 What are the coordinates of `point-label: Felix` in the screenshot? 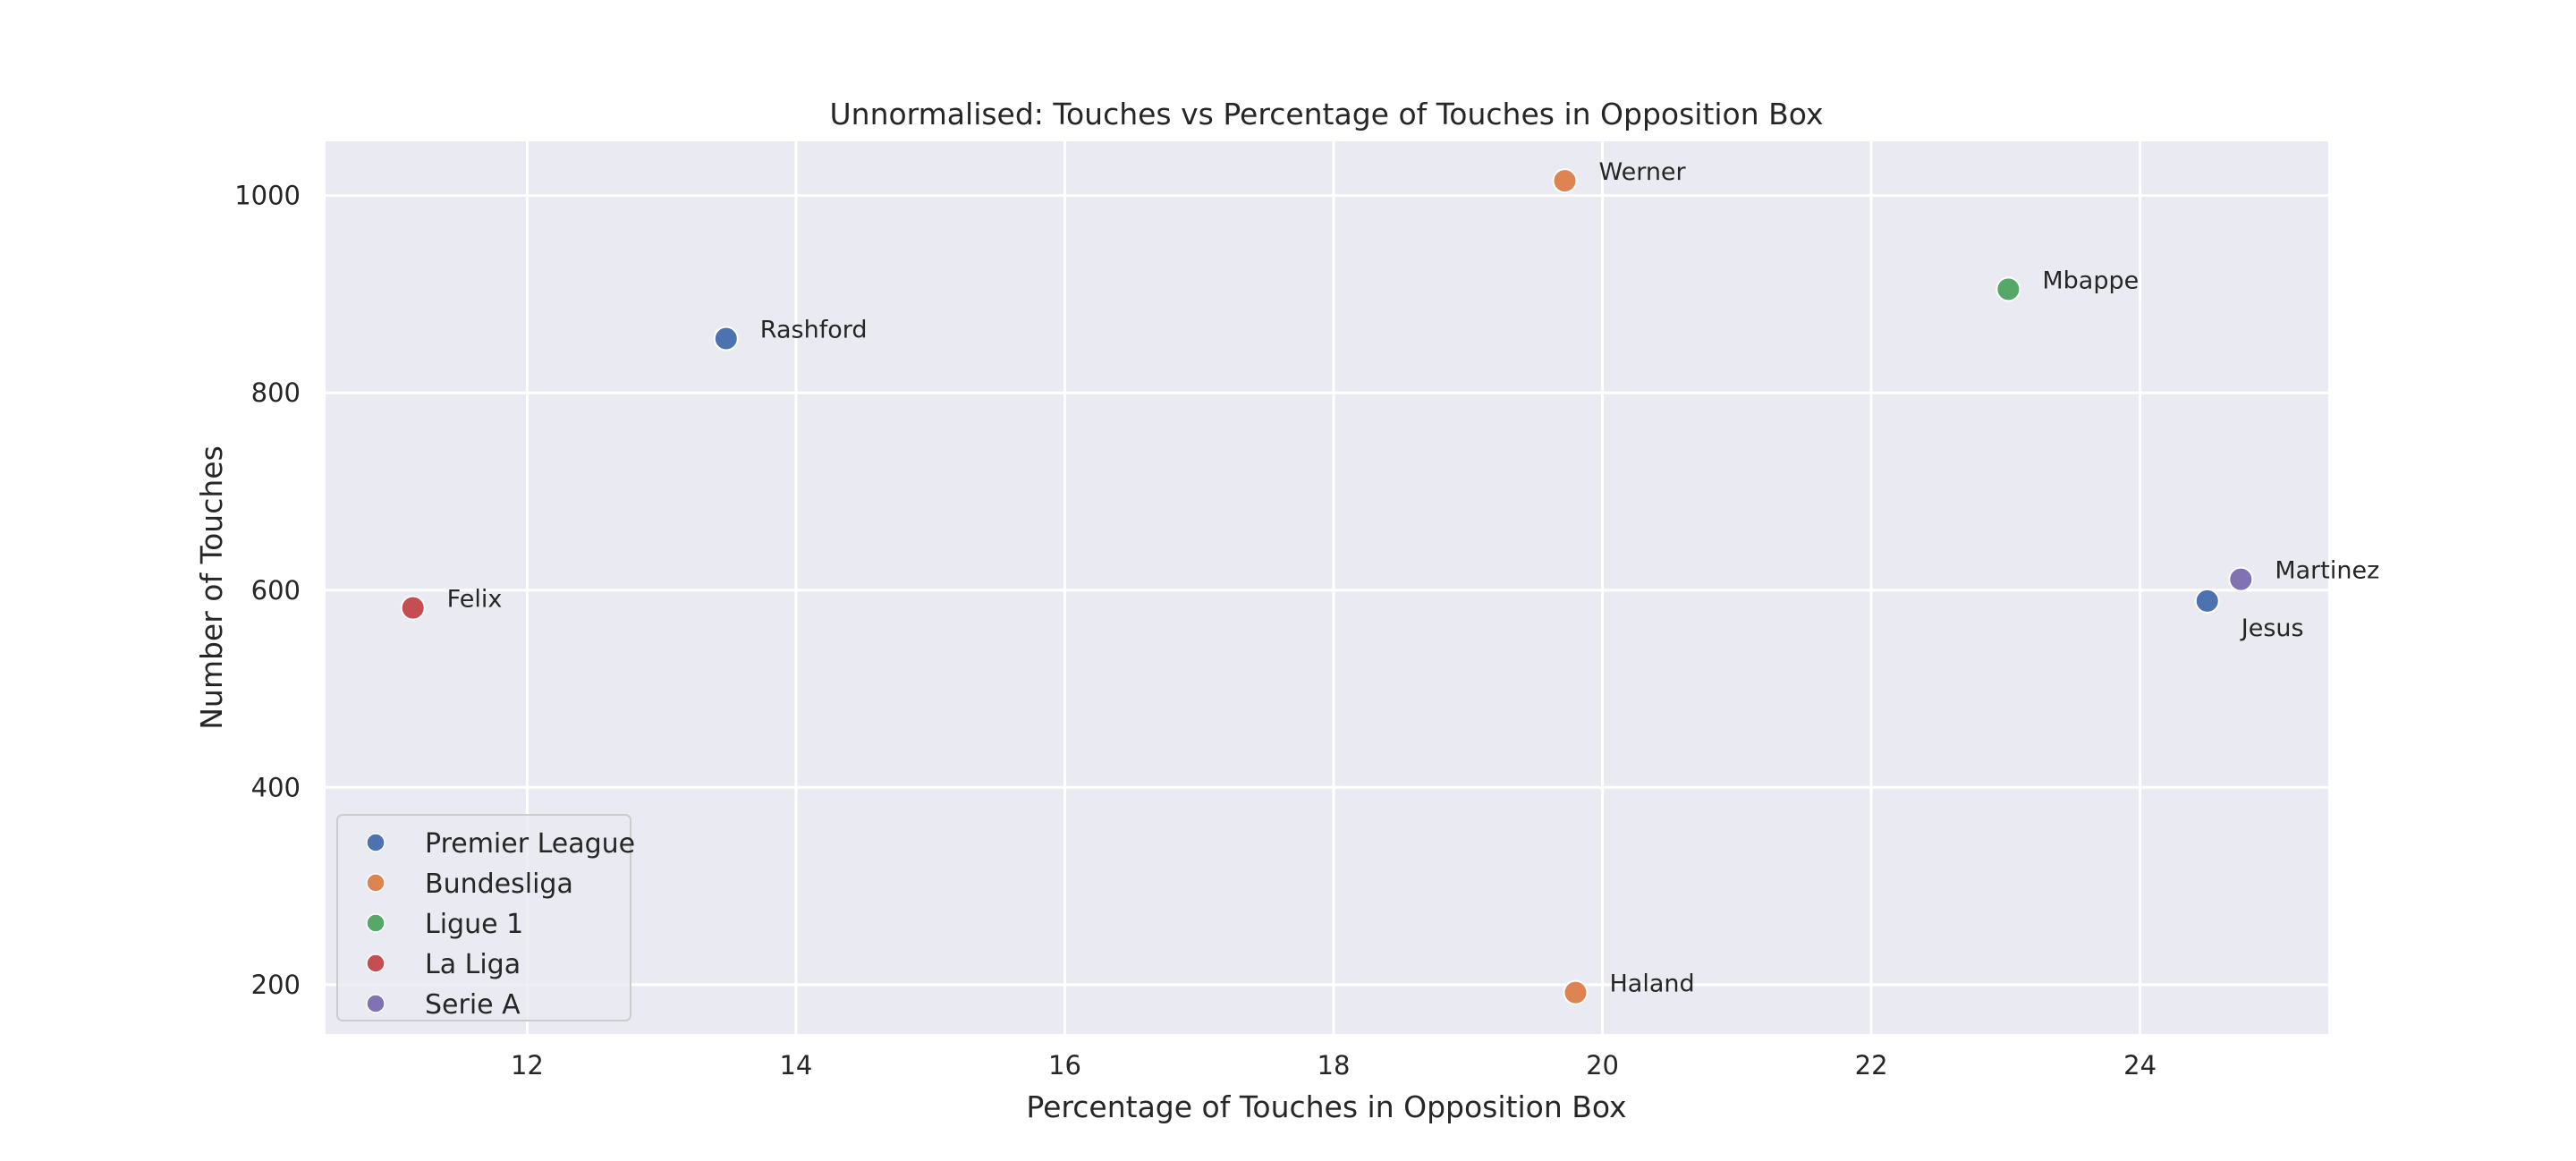 It's located at (475, 600).